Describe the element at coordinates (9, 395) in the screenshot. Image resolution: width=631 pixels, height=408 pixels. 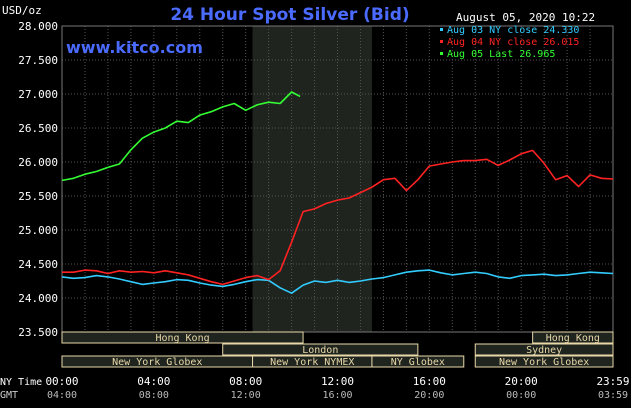
I see `gmt-label: GMT` at that location.